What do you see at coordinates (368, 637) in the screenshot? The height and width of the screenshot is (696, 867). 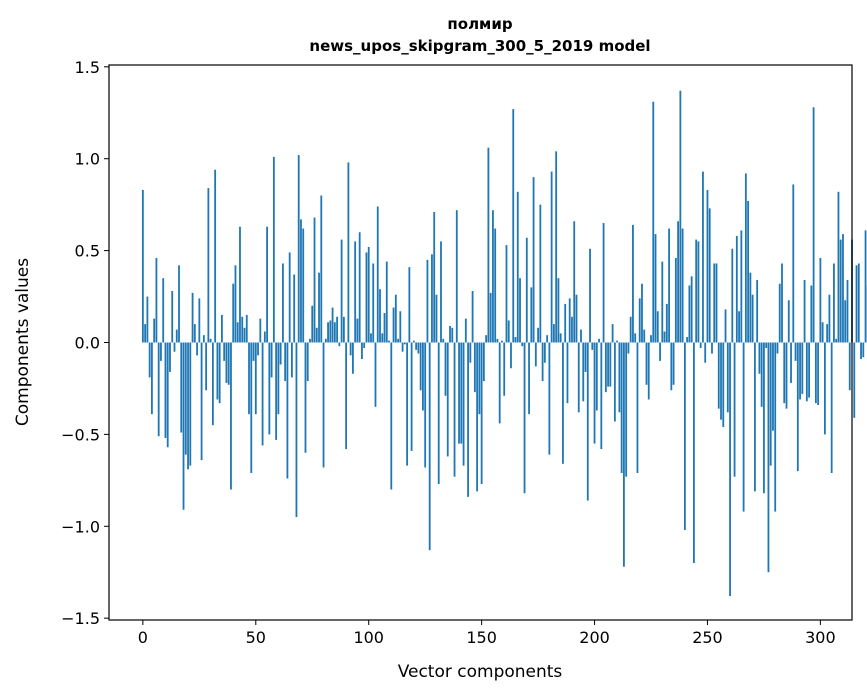 I see `x-tick-label: 100` at bounding box center [368, 637].